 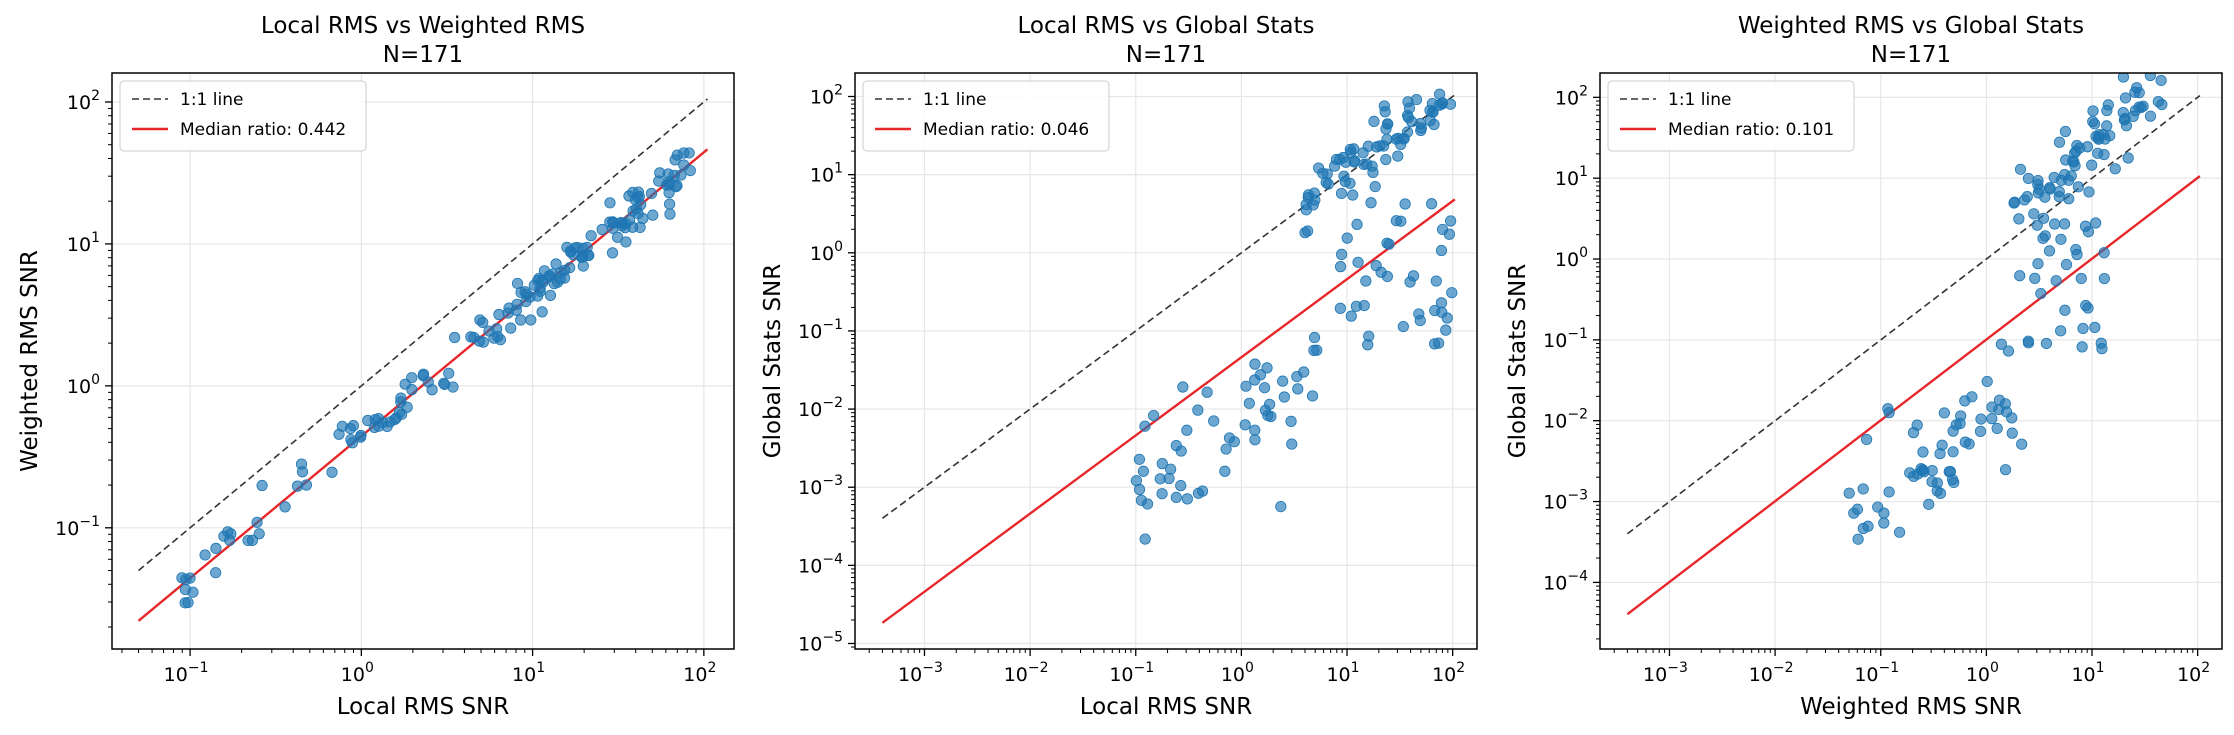 What do you see at coordinates (826, 96) in the screenshot?
I see `y-tick-label: 10²` at bounding box center [826, 96].